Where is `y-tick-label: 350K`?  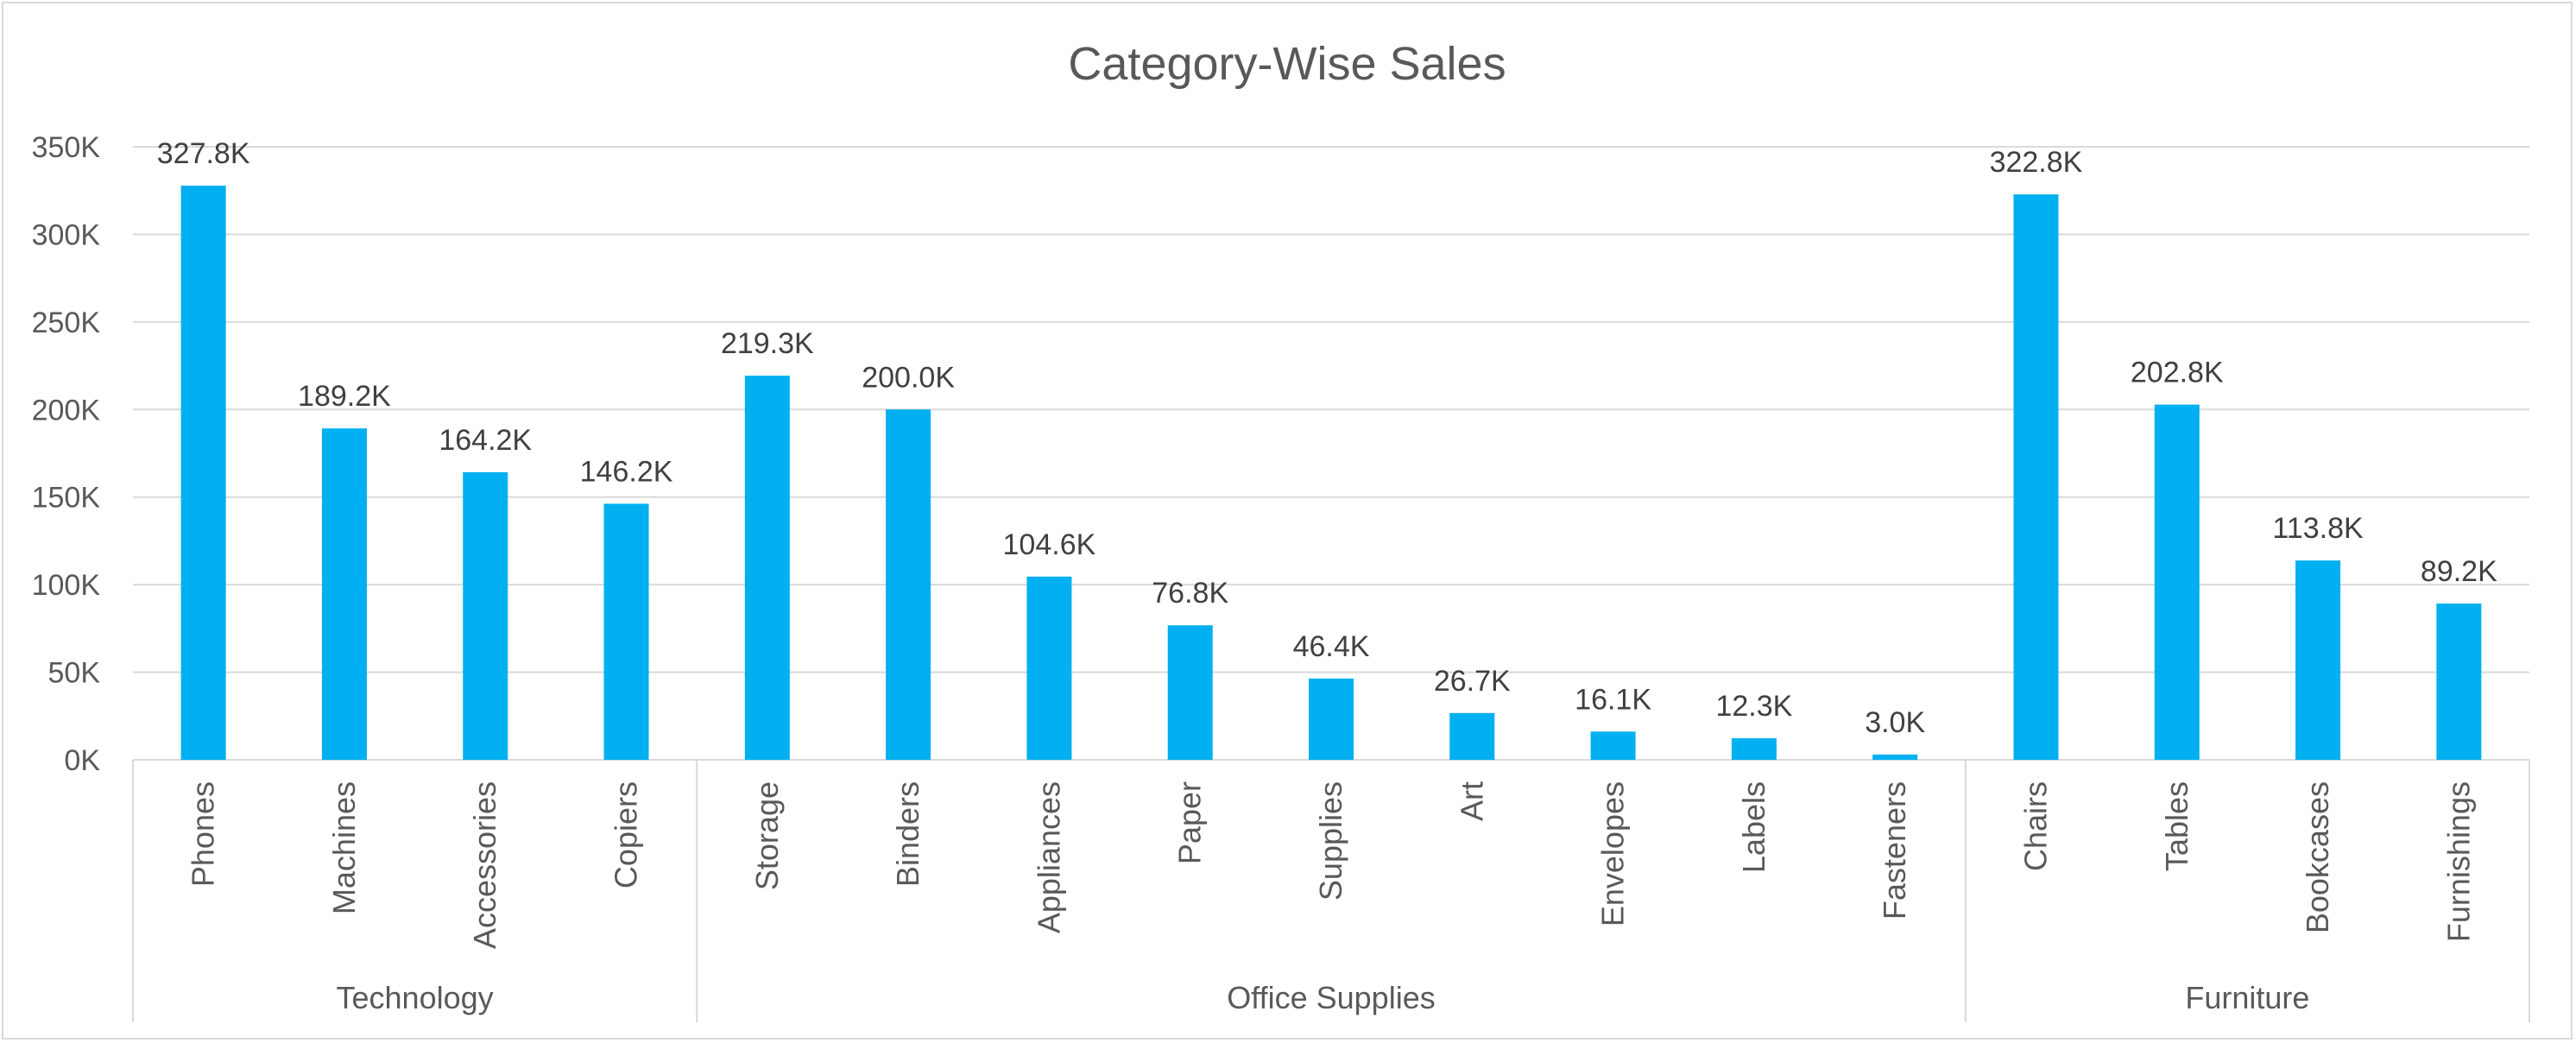 y-tick-label: 350K is located at coordinates (66, 147).